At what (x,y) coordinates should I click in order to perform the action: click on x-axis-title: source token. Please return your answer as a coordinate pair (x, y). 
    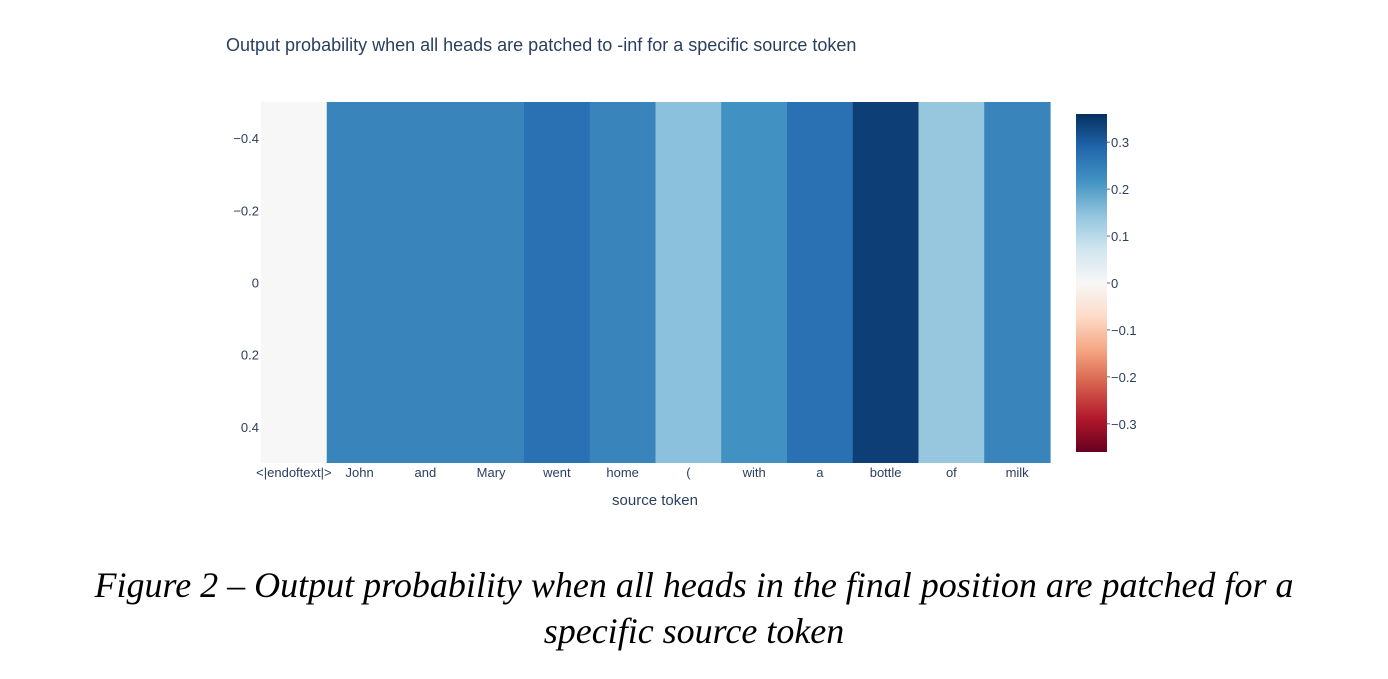
    Looking at the image, I should click on (655, 500).